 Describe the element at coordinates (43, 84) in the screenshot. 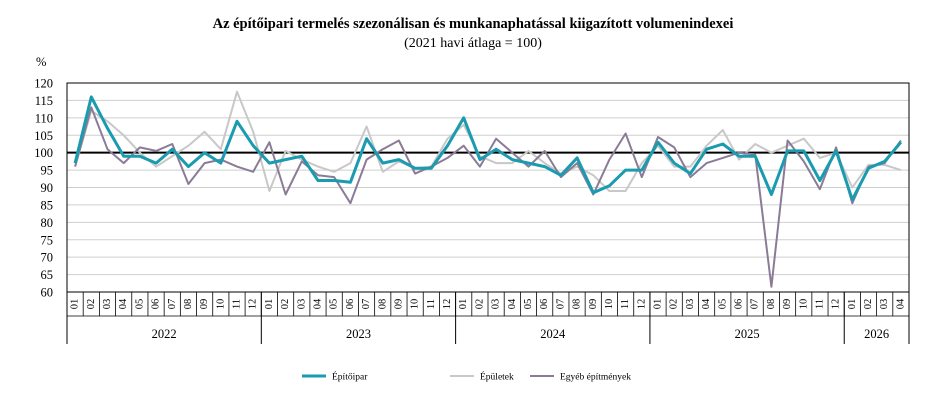

I see `y-tick-label: 120` at that location.